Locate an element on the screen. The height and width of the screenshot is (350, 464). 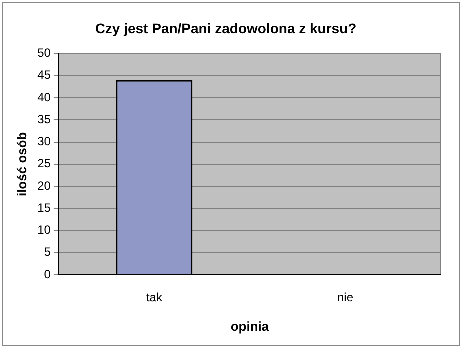
x-tick-label: nie is located at coordinates (345, 297).